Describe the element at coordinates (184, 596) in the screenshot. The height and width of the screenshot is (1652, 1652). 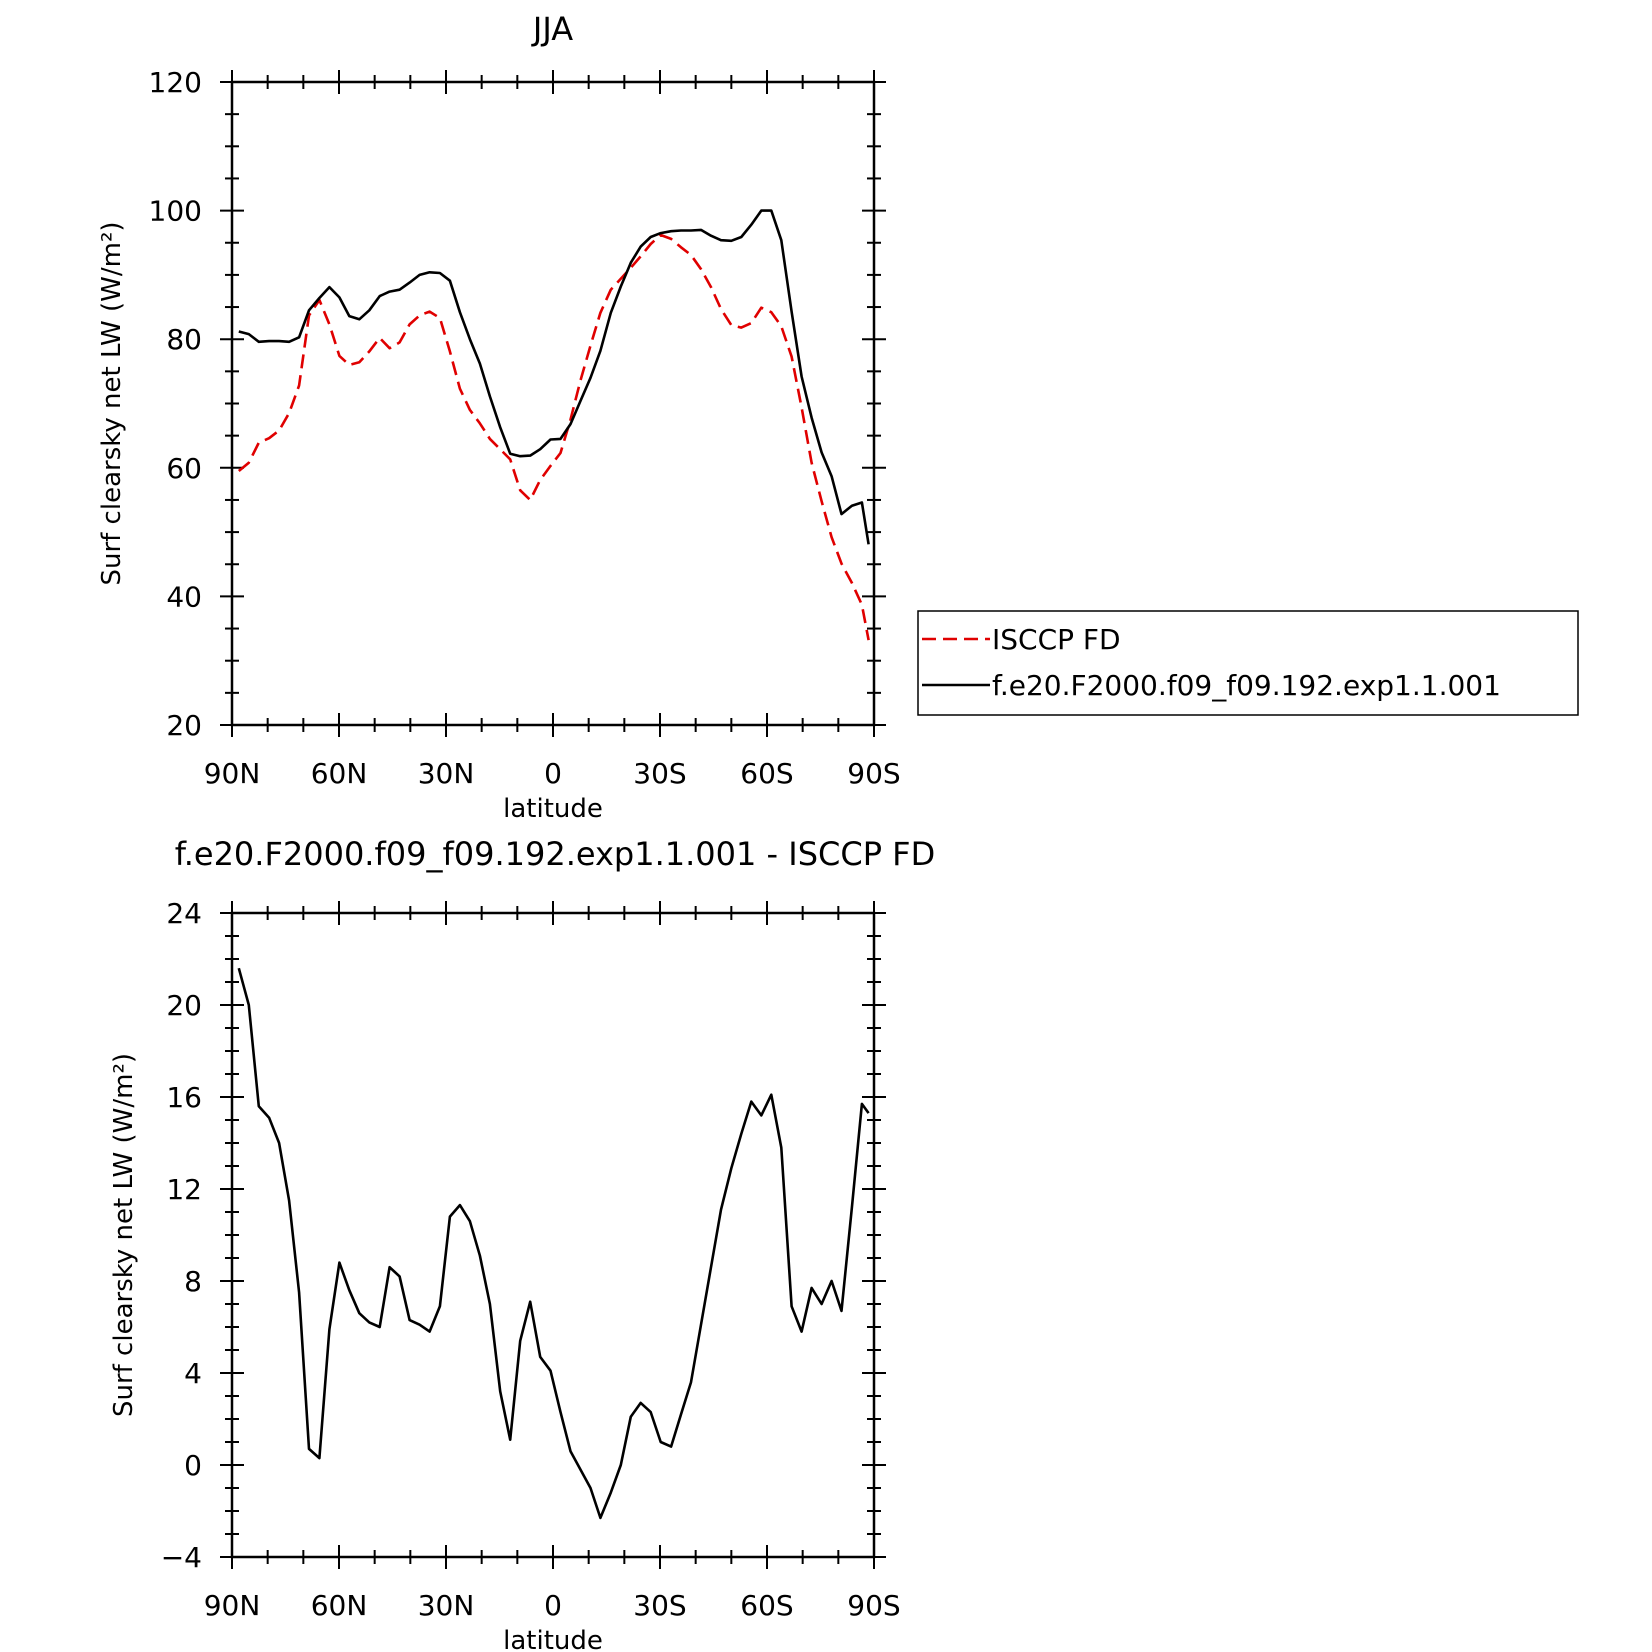
I see `y-tick-label: 40` at that location.